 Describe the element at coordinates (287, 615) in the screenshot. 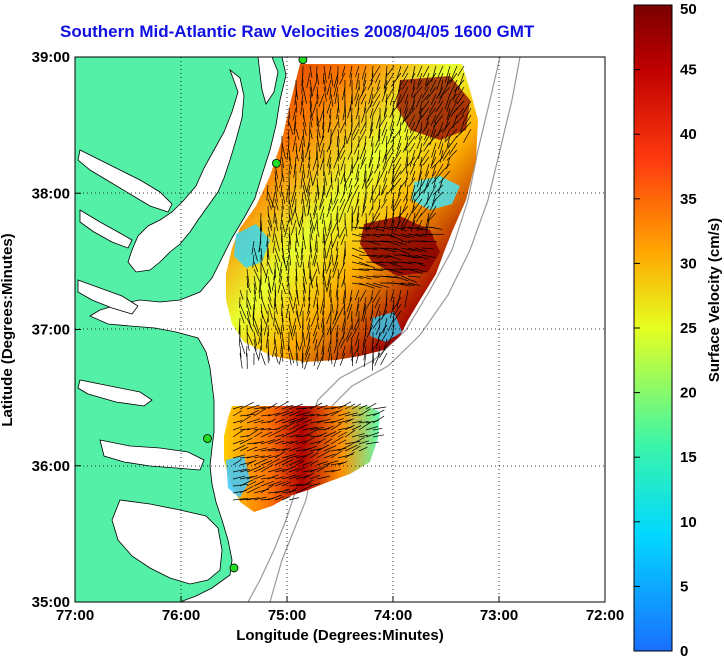

I see `x-tick-label: 75:00` at that location.